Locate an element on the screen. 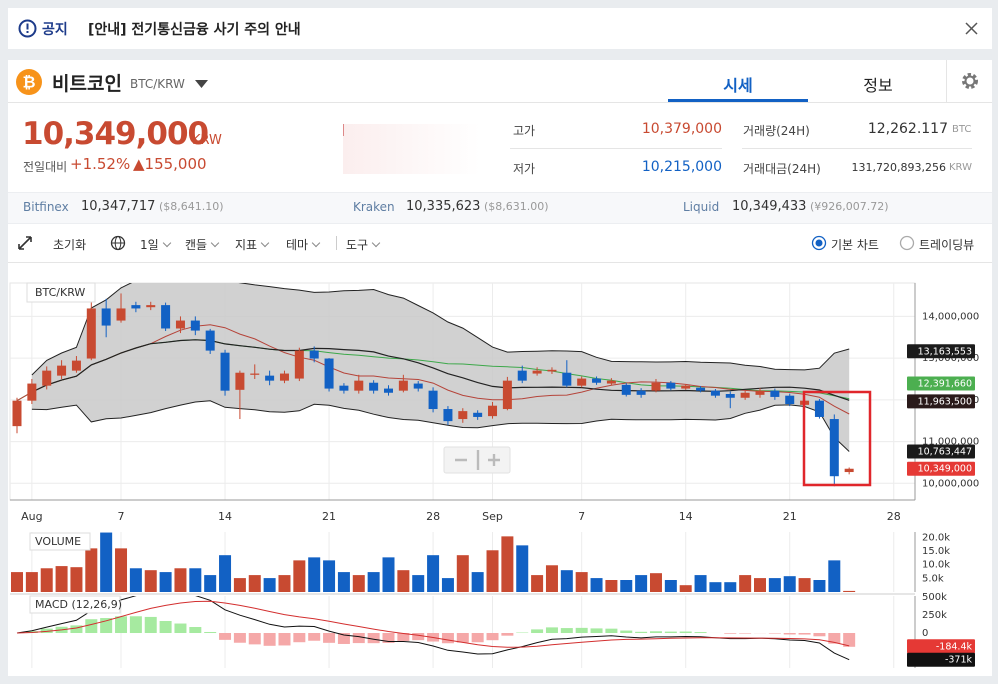  notice-text: [안내] 전기통신금융 사기 주의 안내 is located at coordinates (194, 30).